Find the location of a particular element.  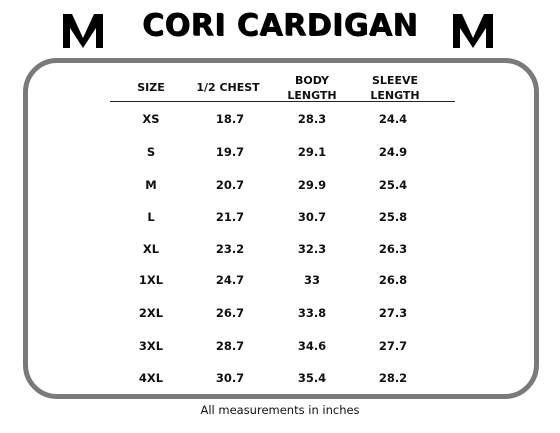

header-line1: 1/2 CHEST is located at coordinates (228, 87).